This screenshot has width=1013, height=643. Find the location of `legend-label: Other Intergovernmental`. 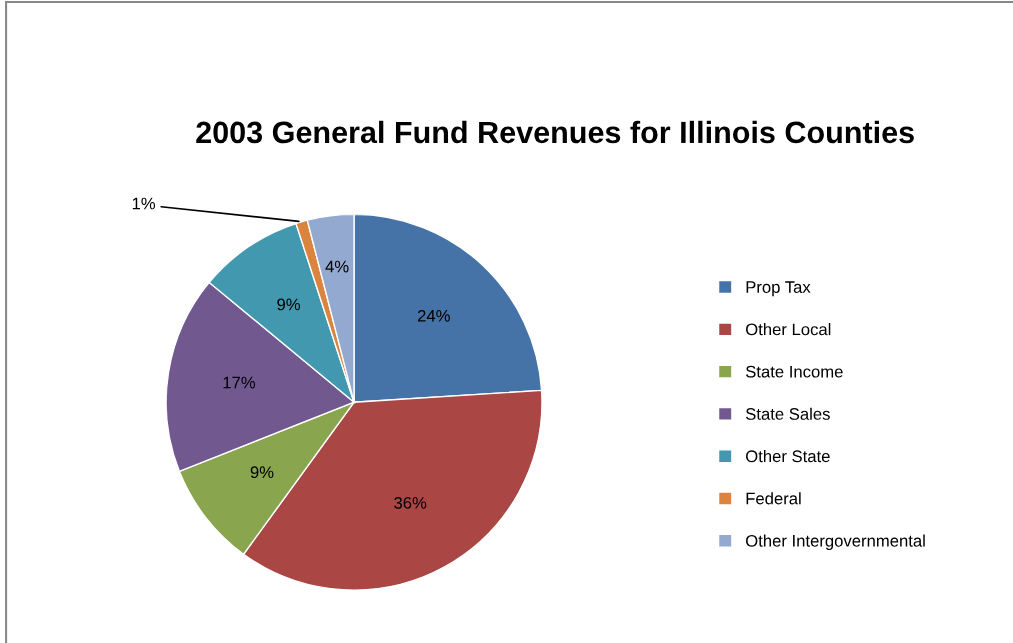

legend-label: Other Intergovernmental is located at coordinates (835, 542).